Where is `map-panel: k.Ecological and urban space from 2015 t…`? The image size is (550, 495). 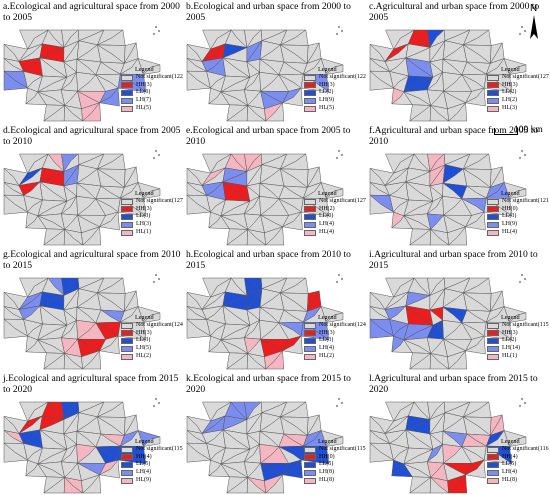
map-panel: k.Ecological and urban space from 2015 t… is located at coordinates (274, 433).